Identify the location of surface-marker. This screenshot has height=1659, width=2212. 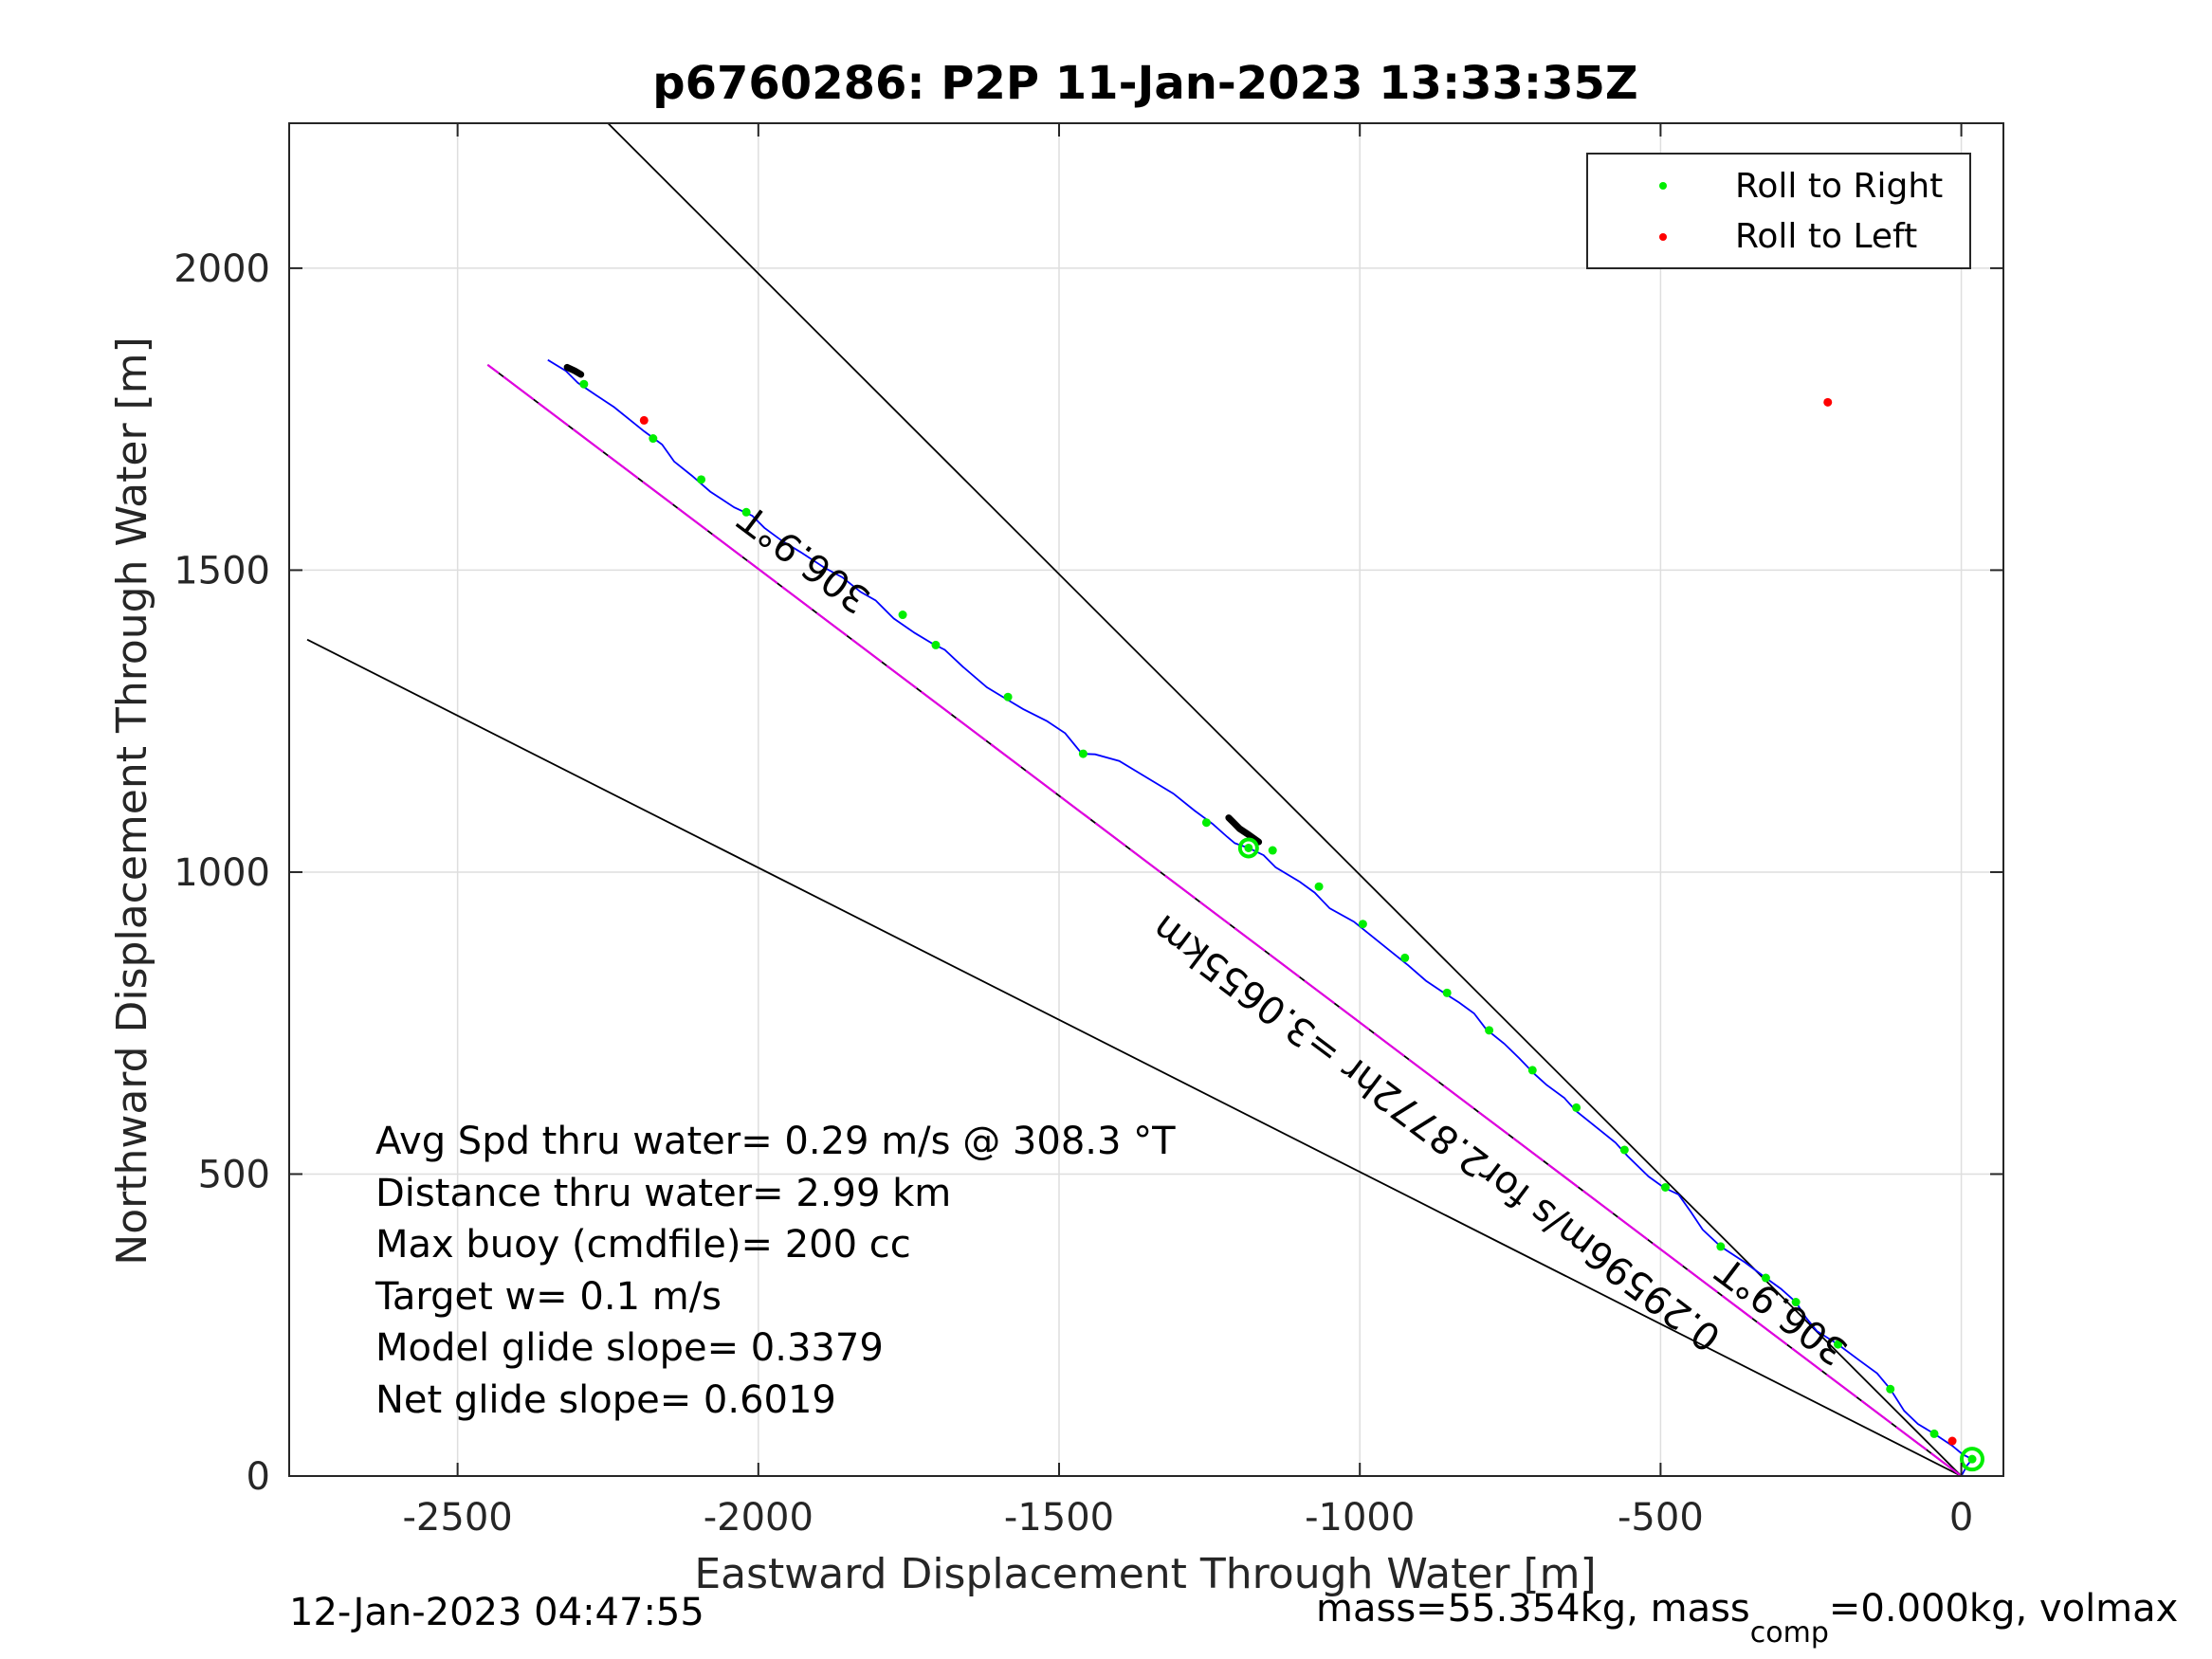
(1248, 848).